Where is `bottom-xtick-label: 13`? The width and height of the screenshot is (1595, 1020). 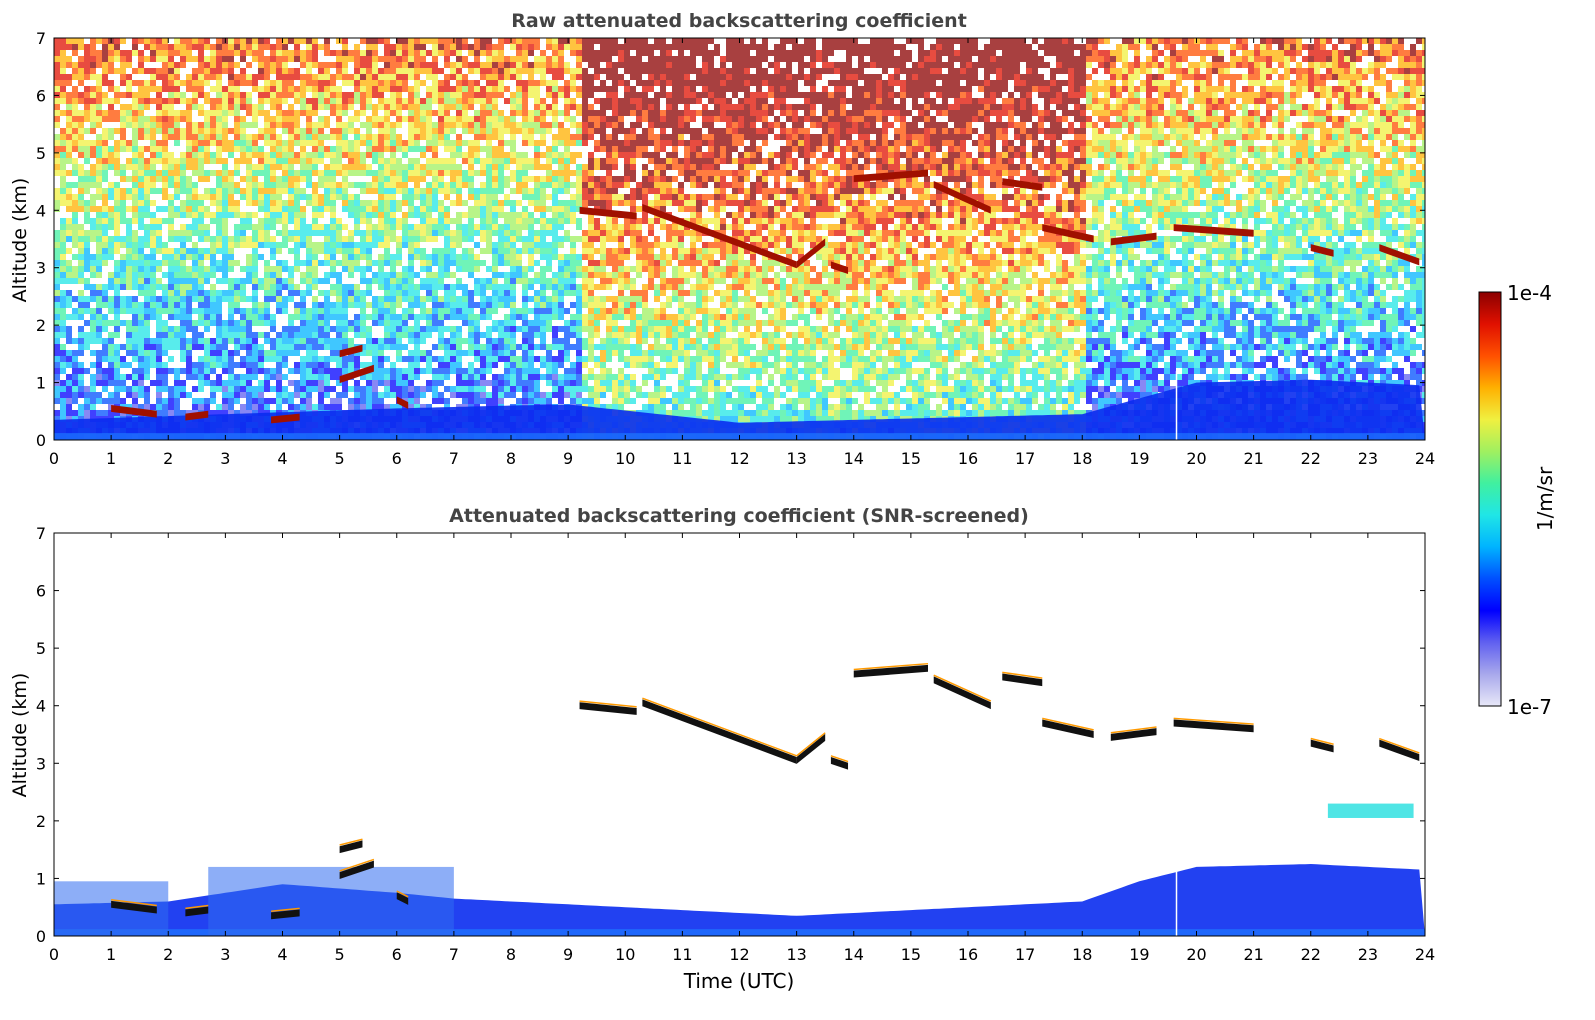 bottom-xtick-label: 13 is located at coordinates (796, 954).